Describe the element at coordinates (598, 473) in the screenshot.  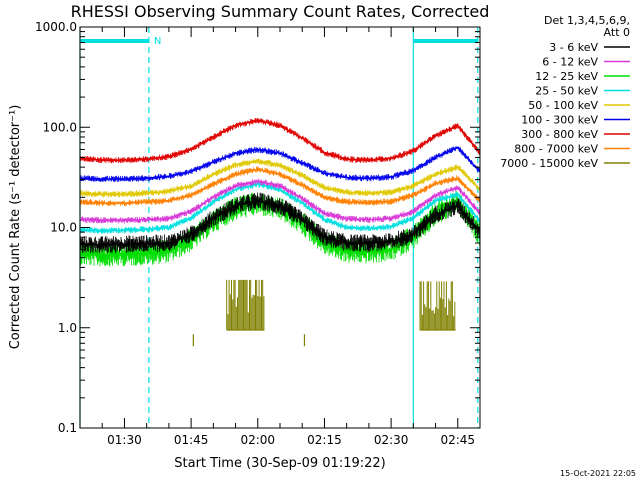
I see `render-timestamp: 15-Oct-2021 22:05` at that location.